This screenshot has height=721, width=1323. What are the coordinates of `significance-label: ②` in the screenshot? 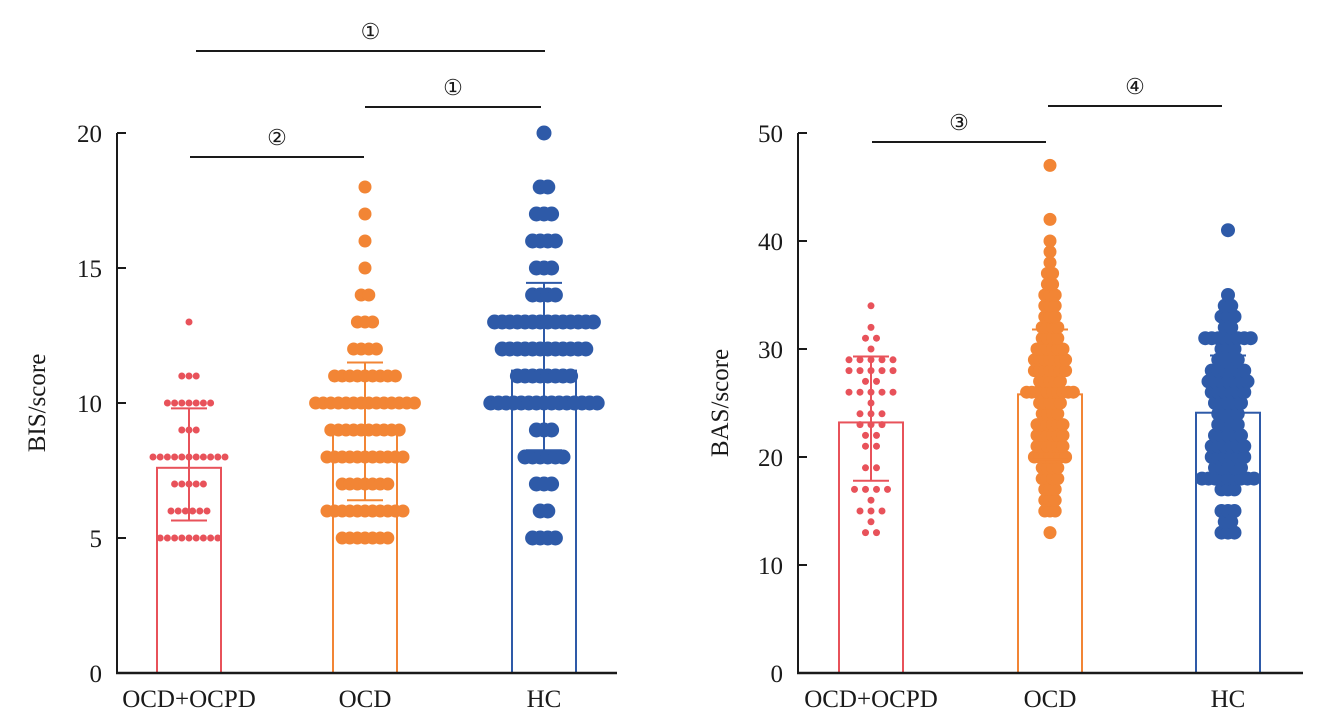 It's located at (277, 137).